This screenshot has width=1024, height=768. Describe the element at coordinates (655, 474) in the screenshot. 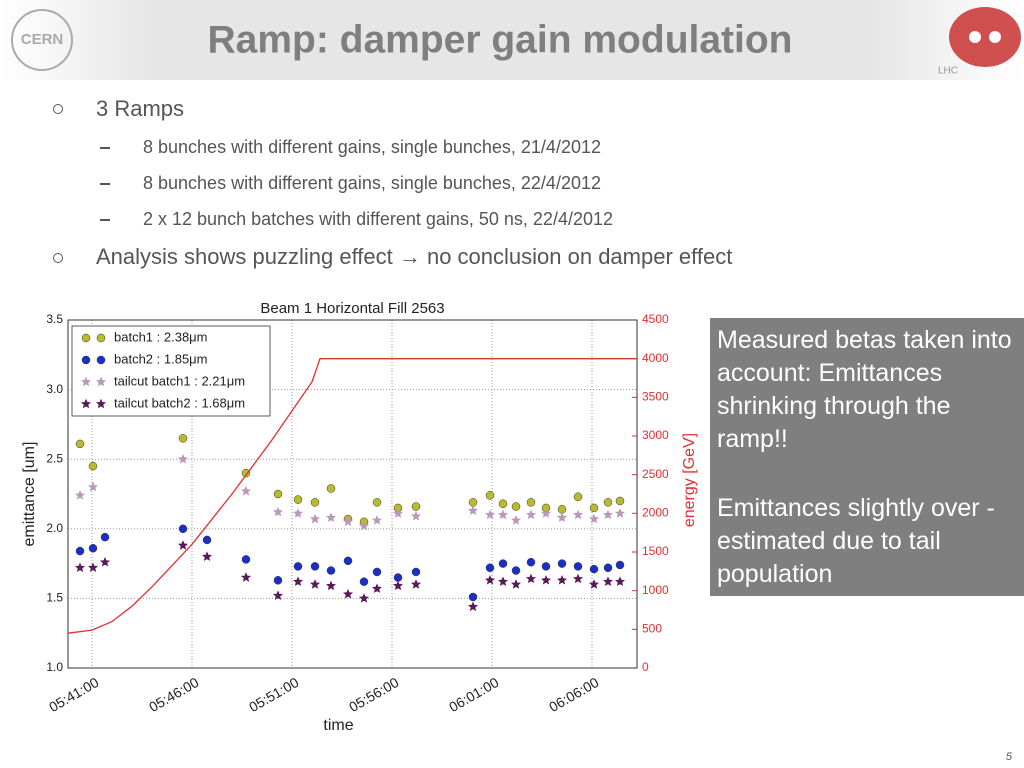

I see `y2-tick-label: 2500` at that location.